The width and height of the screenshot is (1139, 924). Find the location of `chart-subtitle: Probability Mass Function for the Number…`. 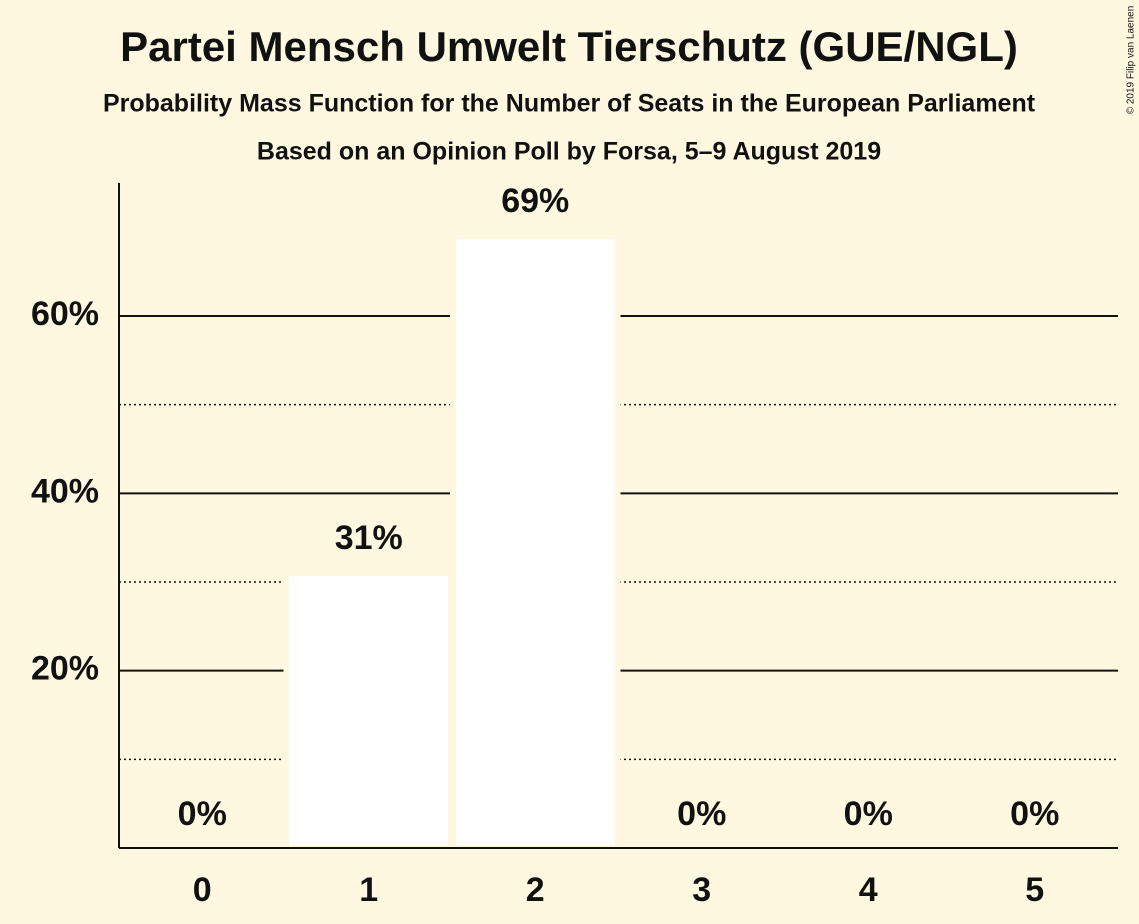

chart-subtitle: Probability Mass Function for the Number… is located at coordinates (569, 104).